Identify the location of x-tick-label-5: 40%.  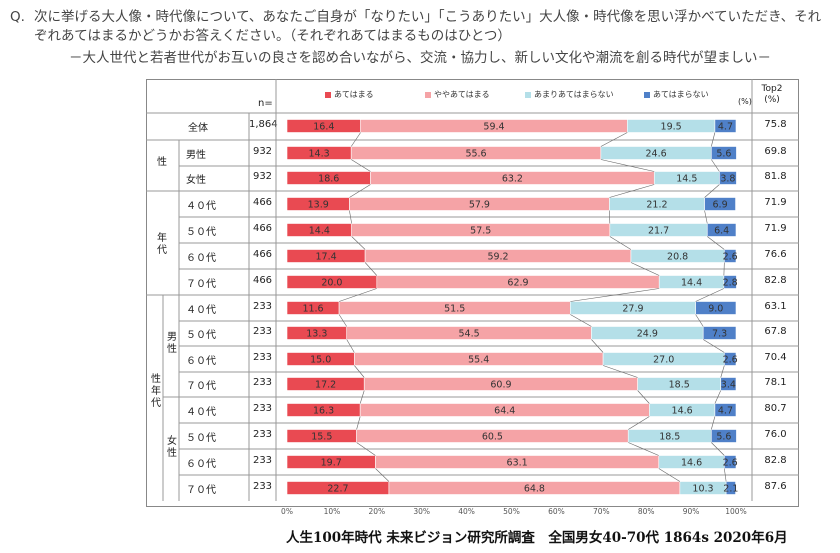
(466, 511).